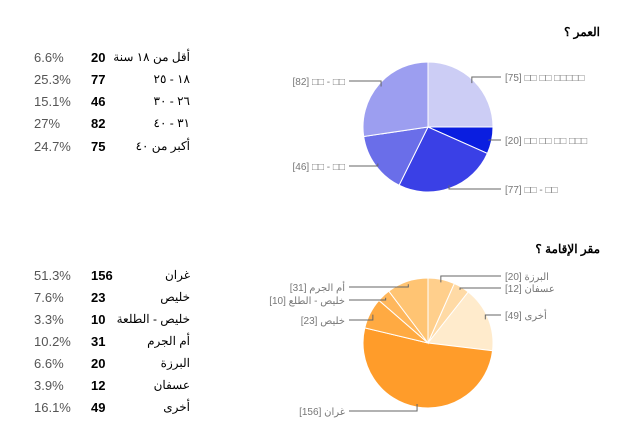 The image size is (627, 443). Describe the element at coordinates (52, 146) in the screenshot. I see `percent-cell: 24.7%` at that location.